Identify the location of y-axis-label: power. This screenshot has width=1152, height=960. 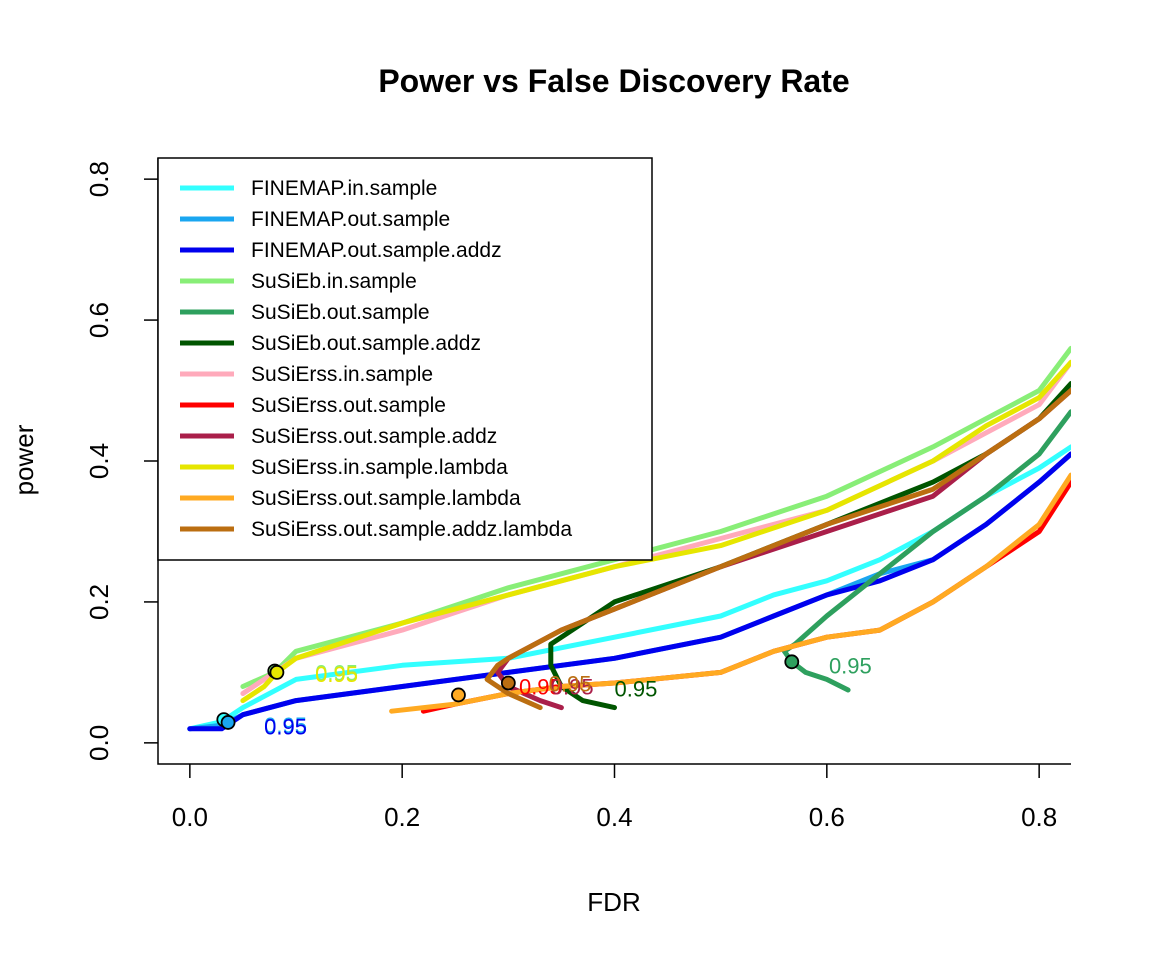
(24, 459).